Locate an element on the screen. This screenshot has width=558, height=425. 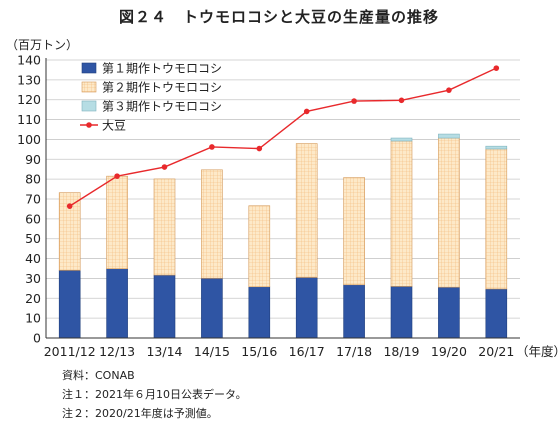
note-source: 資料：CONAB is located at coordinates (98, 375).